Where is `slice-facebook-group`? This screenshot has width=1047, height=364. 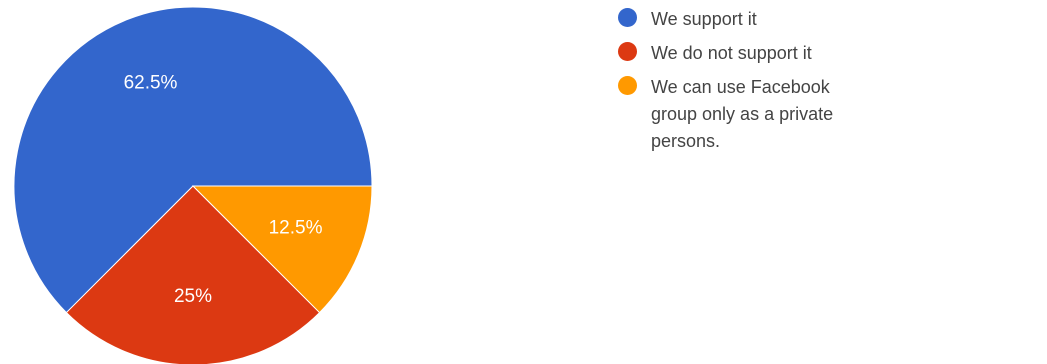 slice-facebook-group is located at coordinates (282, 249).